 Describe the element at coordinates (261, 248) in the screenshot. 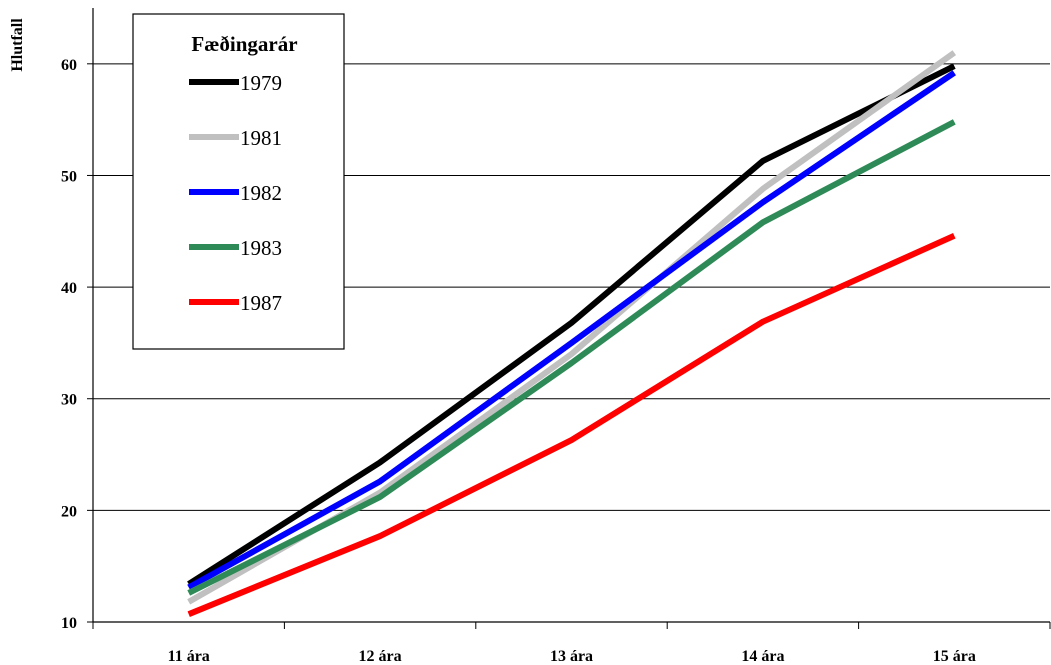

I see `legend-label-1983: 1983` at that location.